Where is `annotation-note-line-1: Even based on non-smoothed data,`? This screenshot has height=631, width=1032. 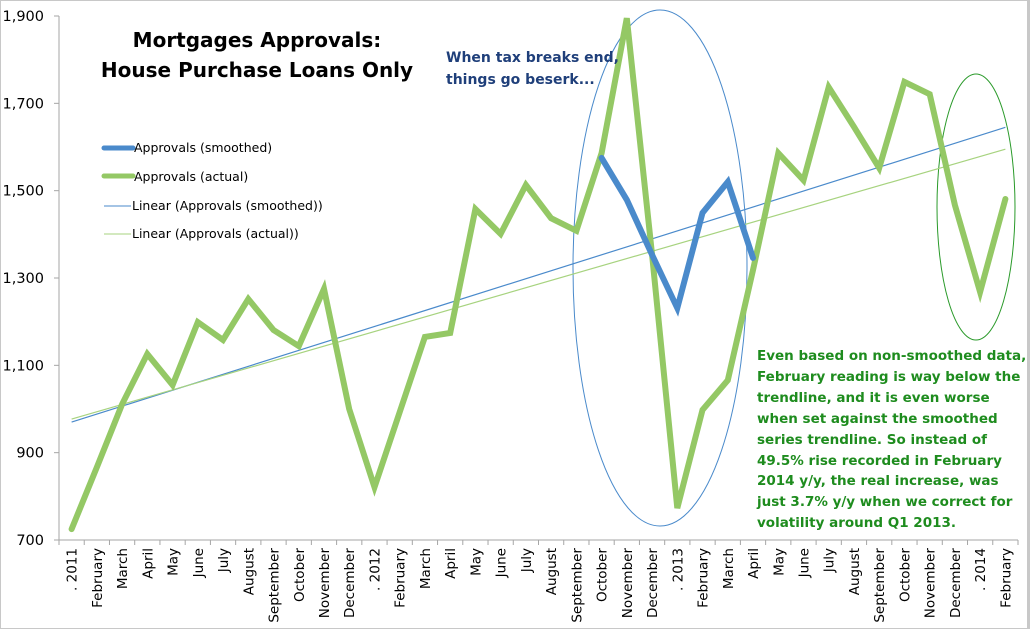 annotation-note-line-1: Even based on non-smoothed data, is located at coordinates (891, 356).